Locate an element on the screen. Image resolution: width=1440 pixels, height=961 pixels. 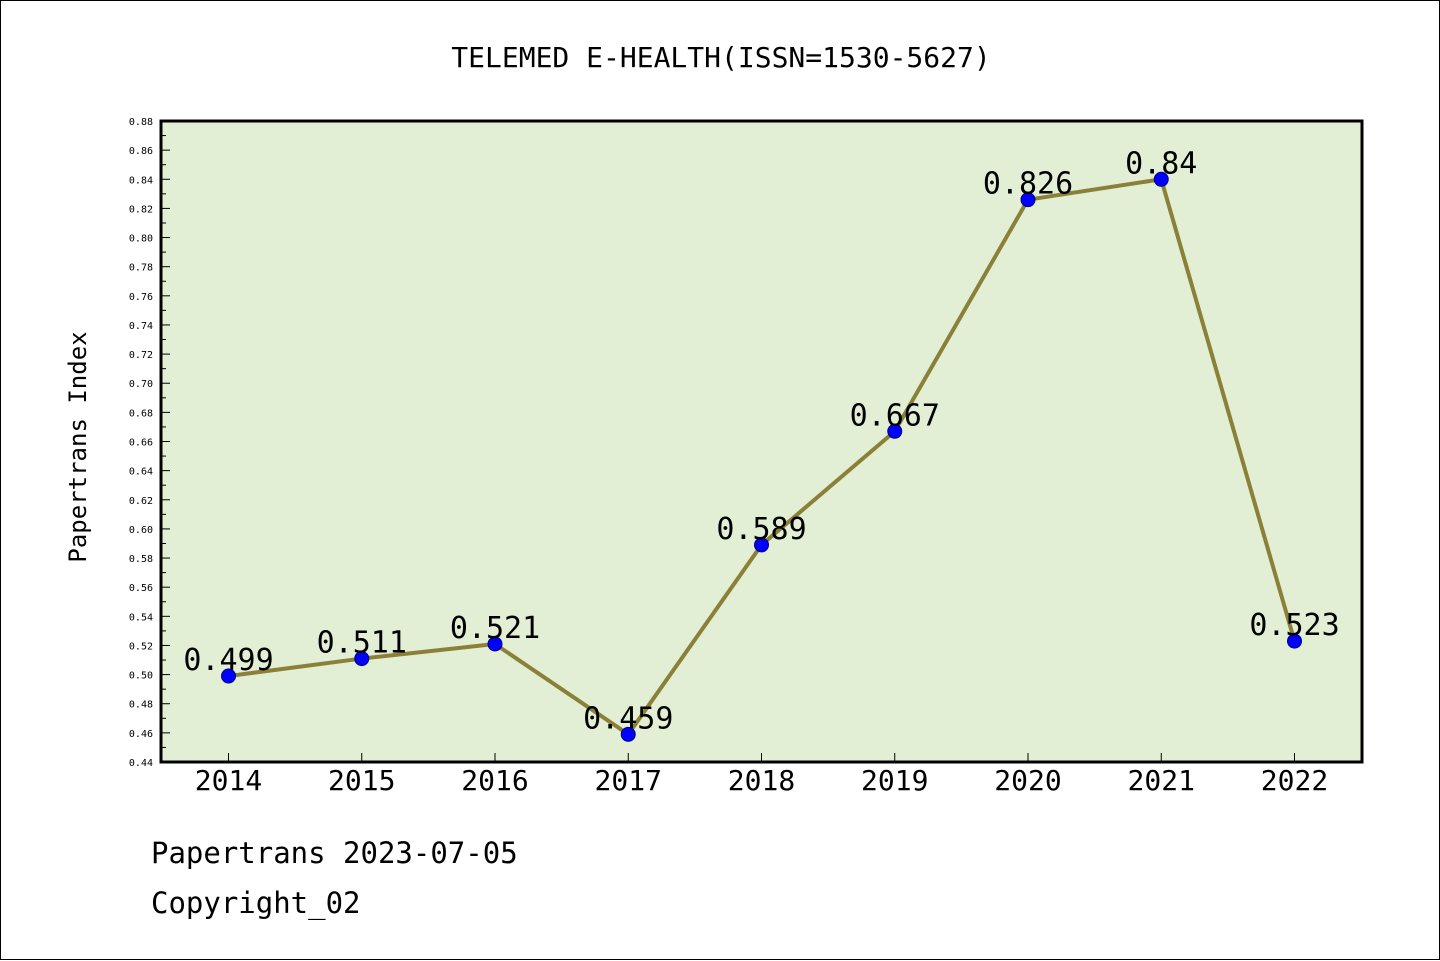
x-tick-label: 2014 is located at coordinates (228, 780).